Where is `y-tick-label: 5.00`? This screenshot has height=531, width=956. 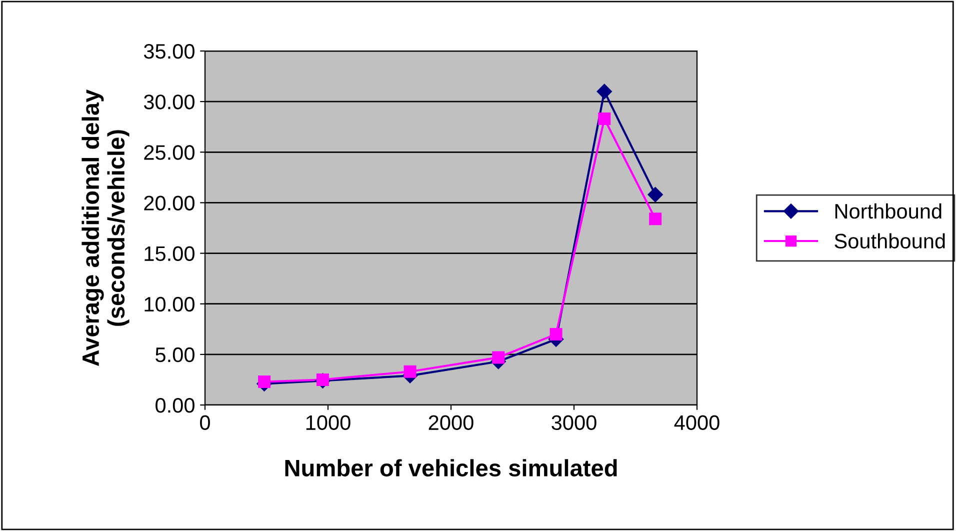
y-tick-label: 5.00 is located at coordinates (175, 354).